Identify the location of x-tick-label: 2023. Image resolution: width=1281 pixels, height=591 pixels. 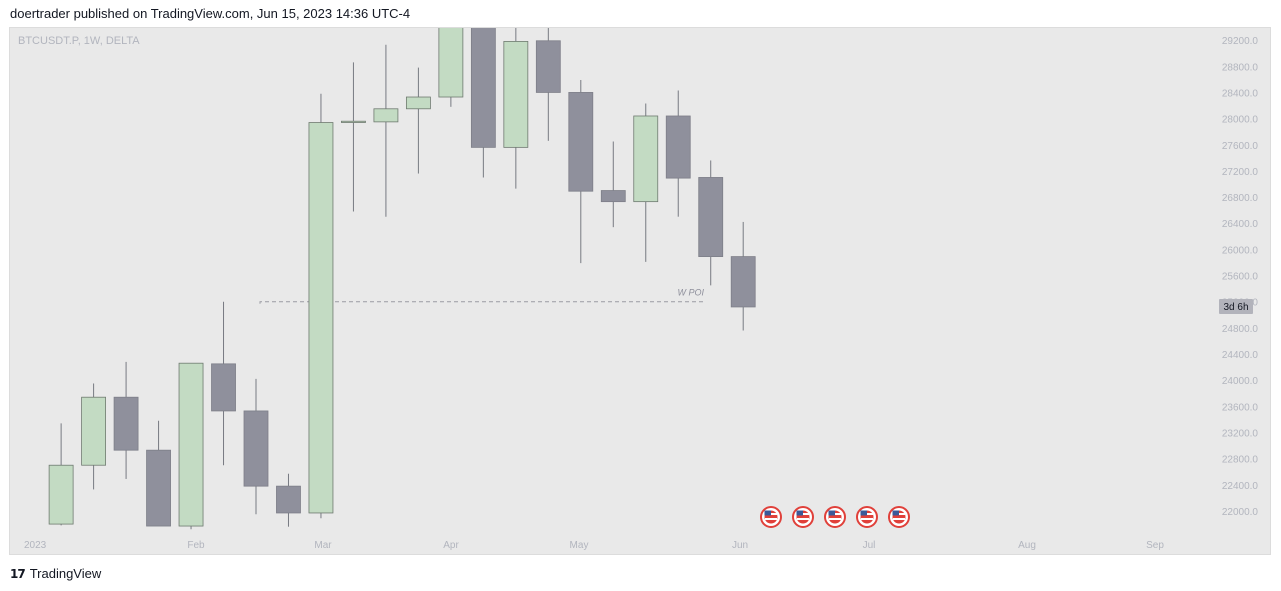
(35, 545).